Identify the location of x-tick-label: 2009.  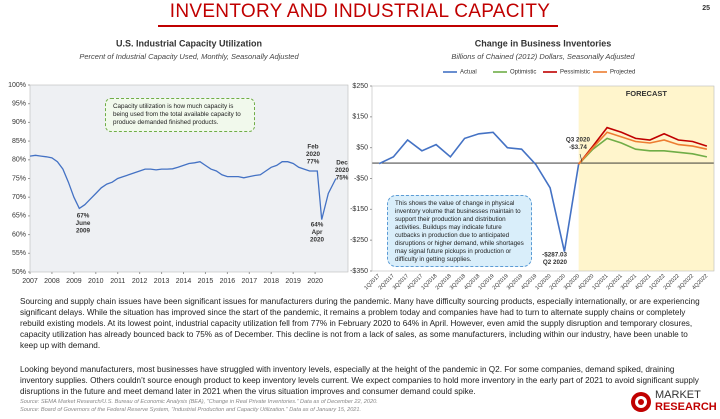
(74, 281).